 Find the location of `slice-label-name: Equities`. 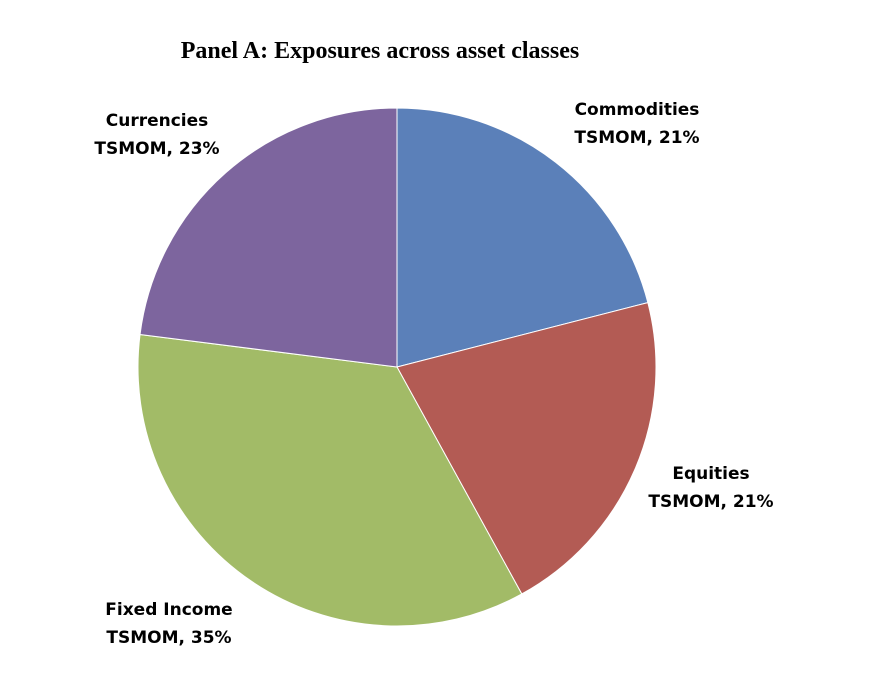

slice-label-name: Equities is located at coordinates (711, 474).